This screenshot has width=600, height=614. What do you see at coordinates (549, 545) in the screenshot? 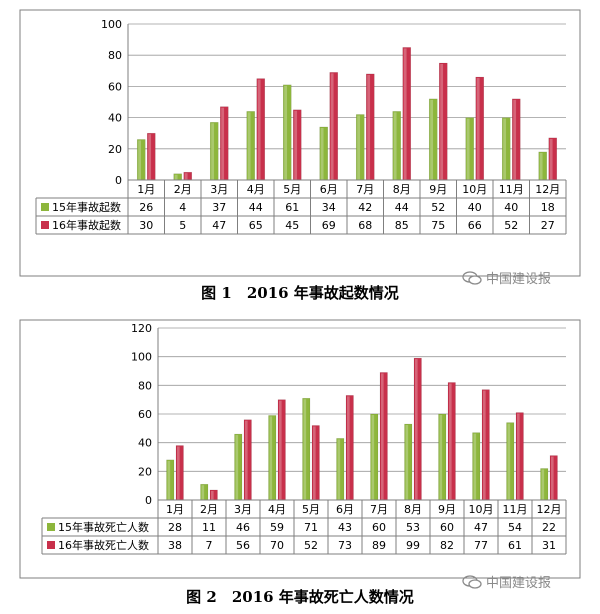
I see `data-label: 31` at bounding box center [549, 545].